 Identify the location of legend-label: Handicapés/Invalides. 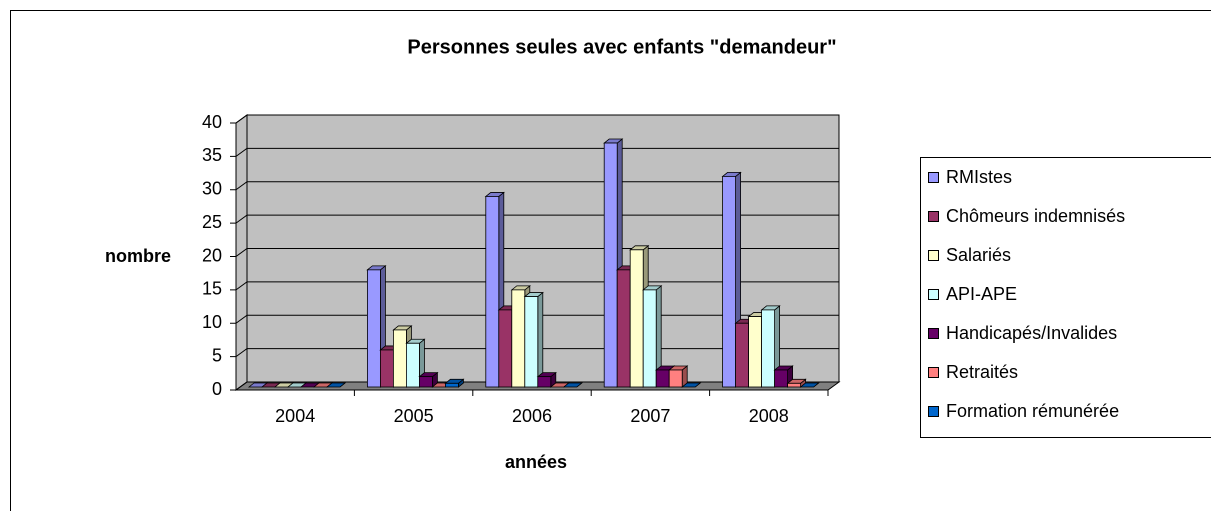
(1031, 333).